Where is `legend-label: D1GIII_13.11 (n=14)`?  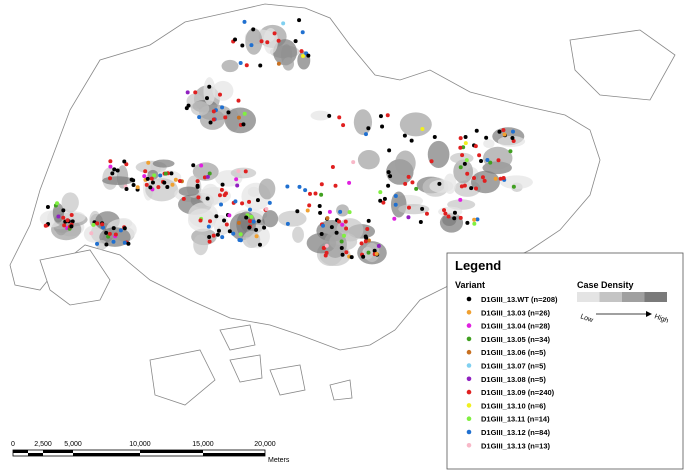
legend-label: D1GIII_13.11 (n=14) is located at coordinates (515, 419).